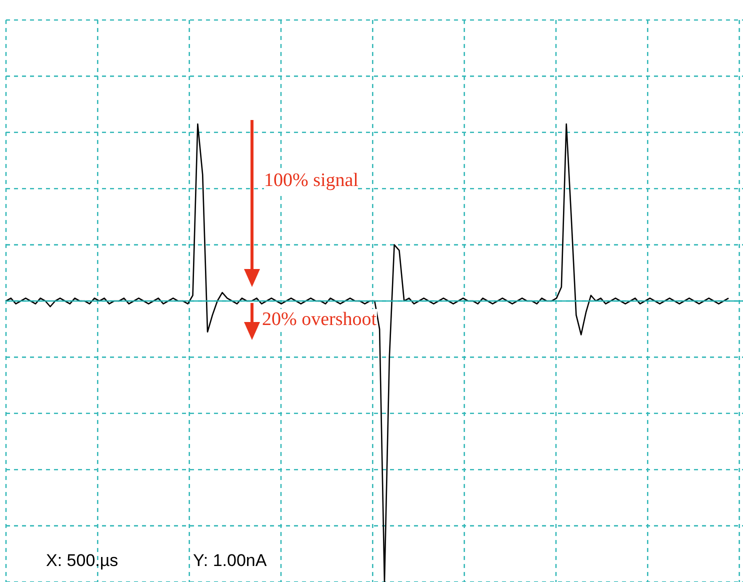 The height and width of the screenshot is (582, 743). What do you see at coordinates (230, 561) in the screenshot?
I see `annotation: Y: 1.00nA` at bounding box center [230, 561].